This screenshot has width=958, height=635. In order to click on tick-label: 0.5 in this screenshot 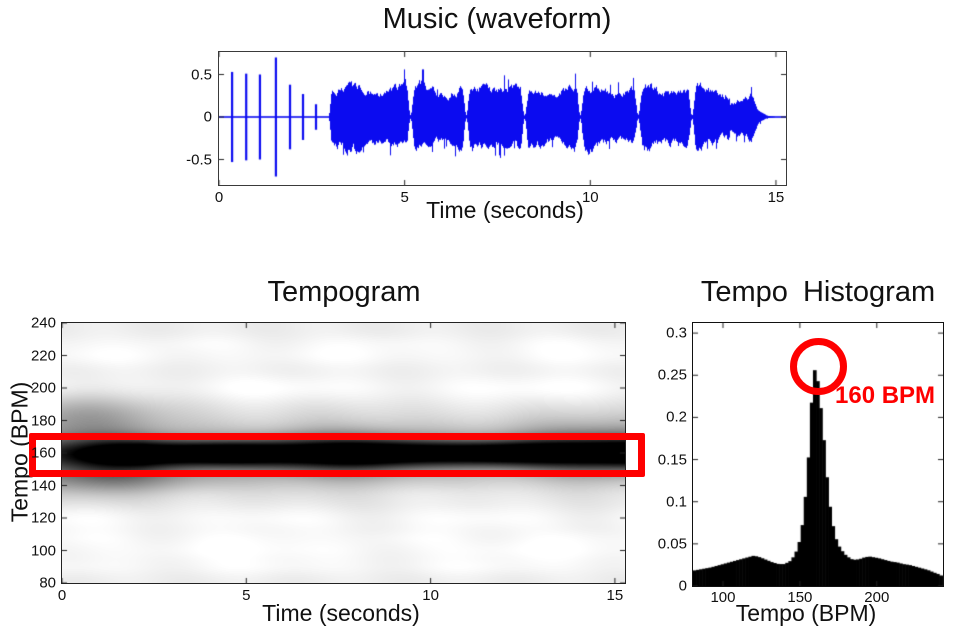, I will do `click(201, 74)`.